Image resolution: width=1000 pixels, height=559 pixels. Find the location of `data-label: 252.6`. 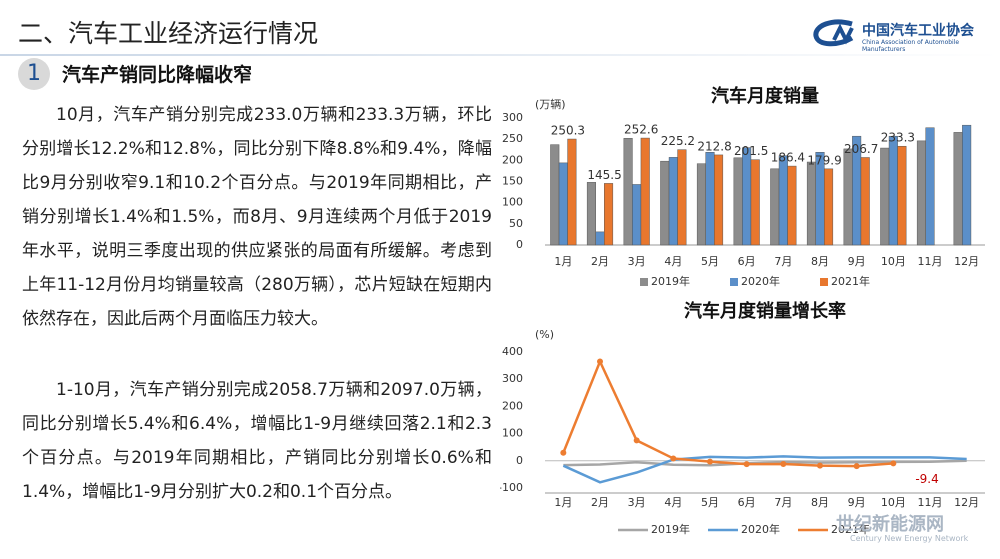

data-label: 252.6 is located at coordinates (641, 130).